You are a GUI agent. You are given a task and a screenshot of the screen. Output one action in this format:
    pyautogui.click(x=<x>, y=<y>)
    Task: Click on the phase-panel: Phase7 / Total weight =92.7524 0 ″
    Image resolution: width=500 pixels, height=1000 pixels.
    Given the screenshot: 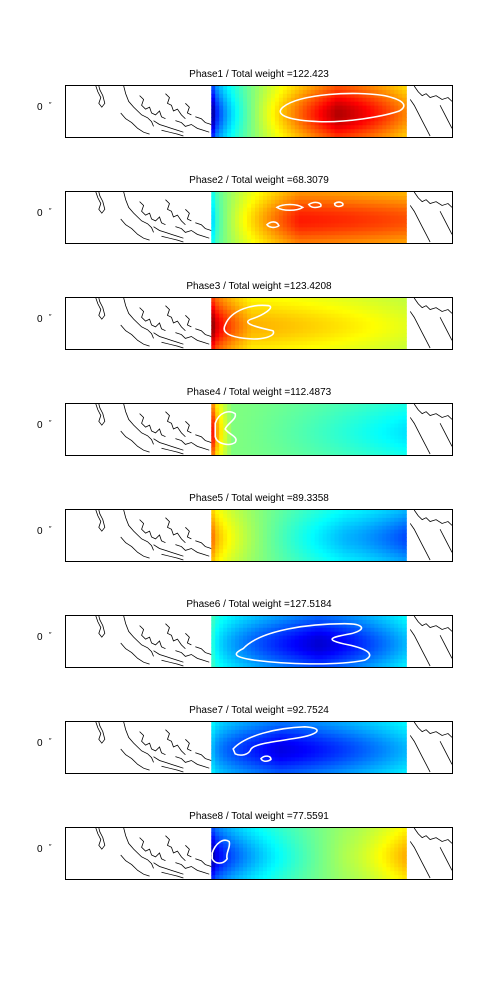 What is the action you would take?
    pyautogui.click(x=250, y=757)
    